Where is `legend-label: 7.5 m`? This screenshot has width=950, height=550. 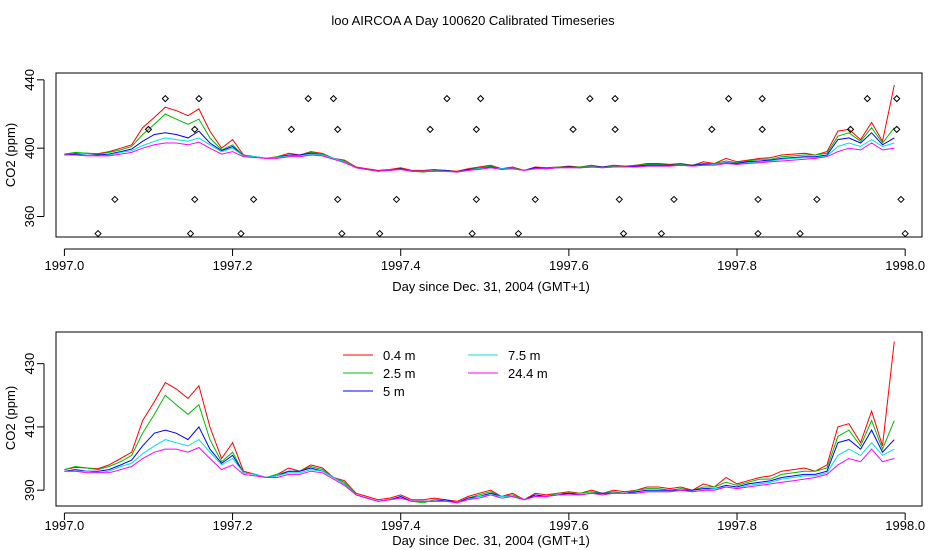
legend-label: 7.5 m is located at coordinates (524, 355).